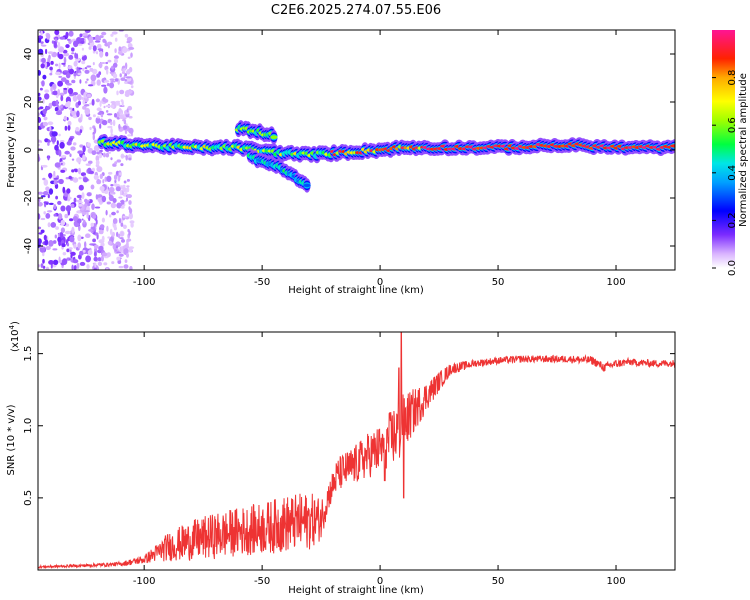 The width and height of the screenshot is (750, 600). What do you see at coordinates (732, 173) in the screenshot?
I see `colorbar-tick-label: 0.4` at bounding box center [732, 173].